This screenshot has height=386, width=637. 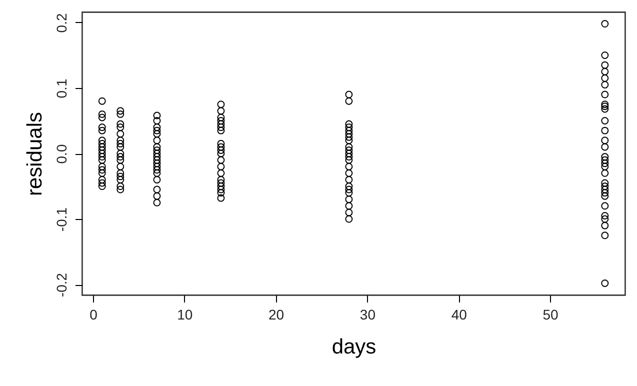 I want to click on x-tick-label: 30, so click(x=368, y=314).